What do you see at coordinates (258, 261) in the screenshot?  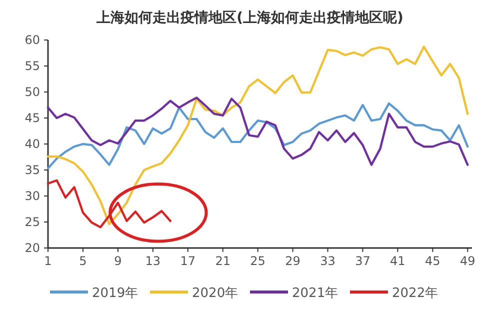 I see `x-tick-label: 25` at bounding box center [258, 261].